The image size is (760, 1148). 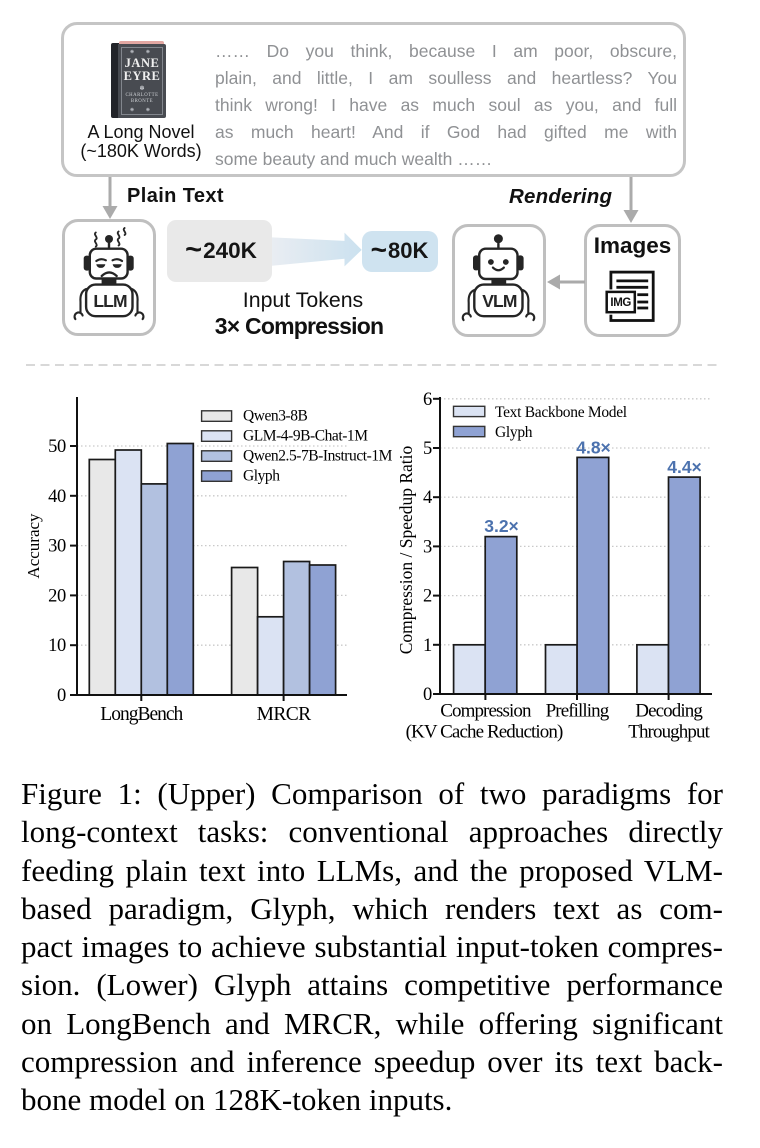 What do you see at coordinates (561, 412) in the screenshot?
I see `svg-text: Text Backbone Model` at bounding box center [561, 412].